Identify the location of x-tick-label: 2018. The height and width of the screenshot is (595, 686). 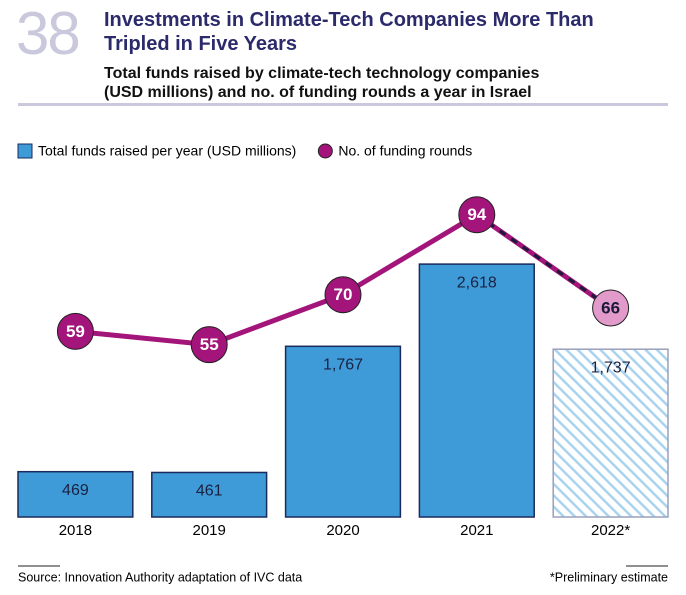
(75, 530).